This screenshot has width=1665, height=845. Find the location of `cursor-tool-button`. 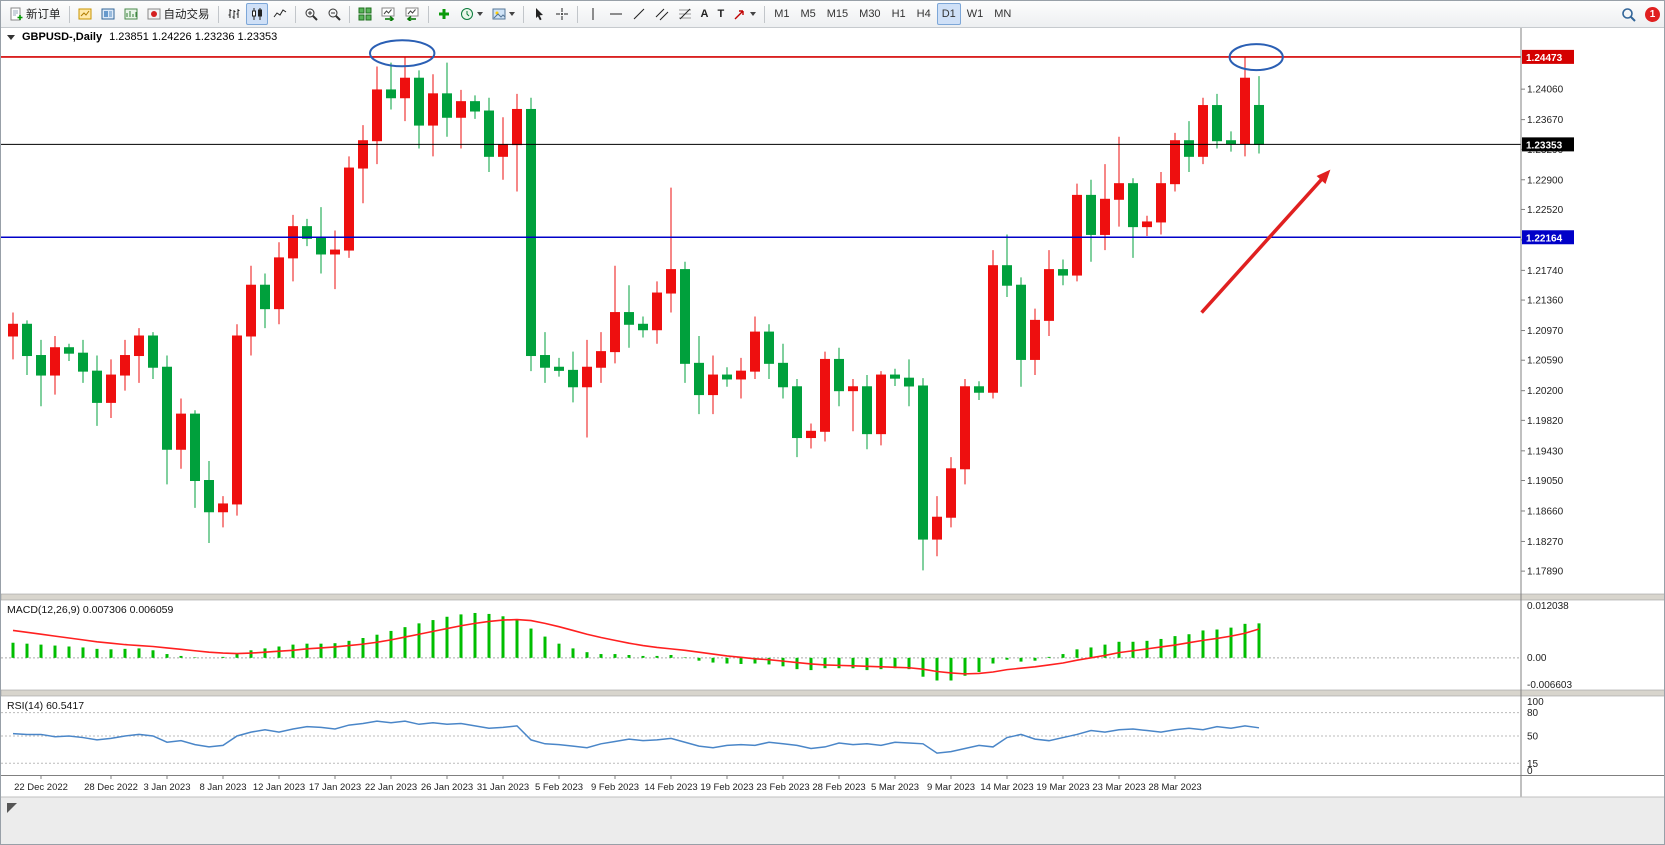

cursor-tool-button is located at coordinates (539, 14).